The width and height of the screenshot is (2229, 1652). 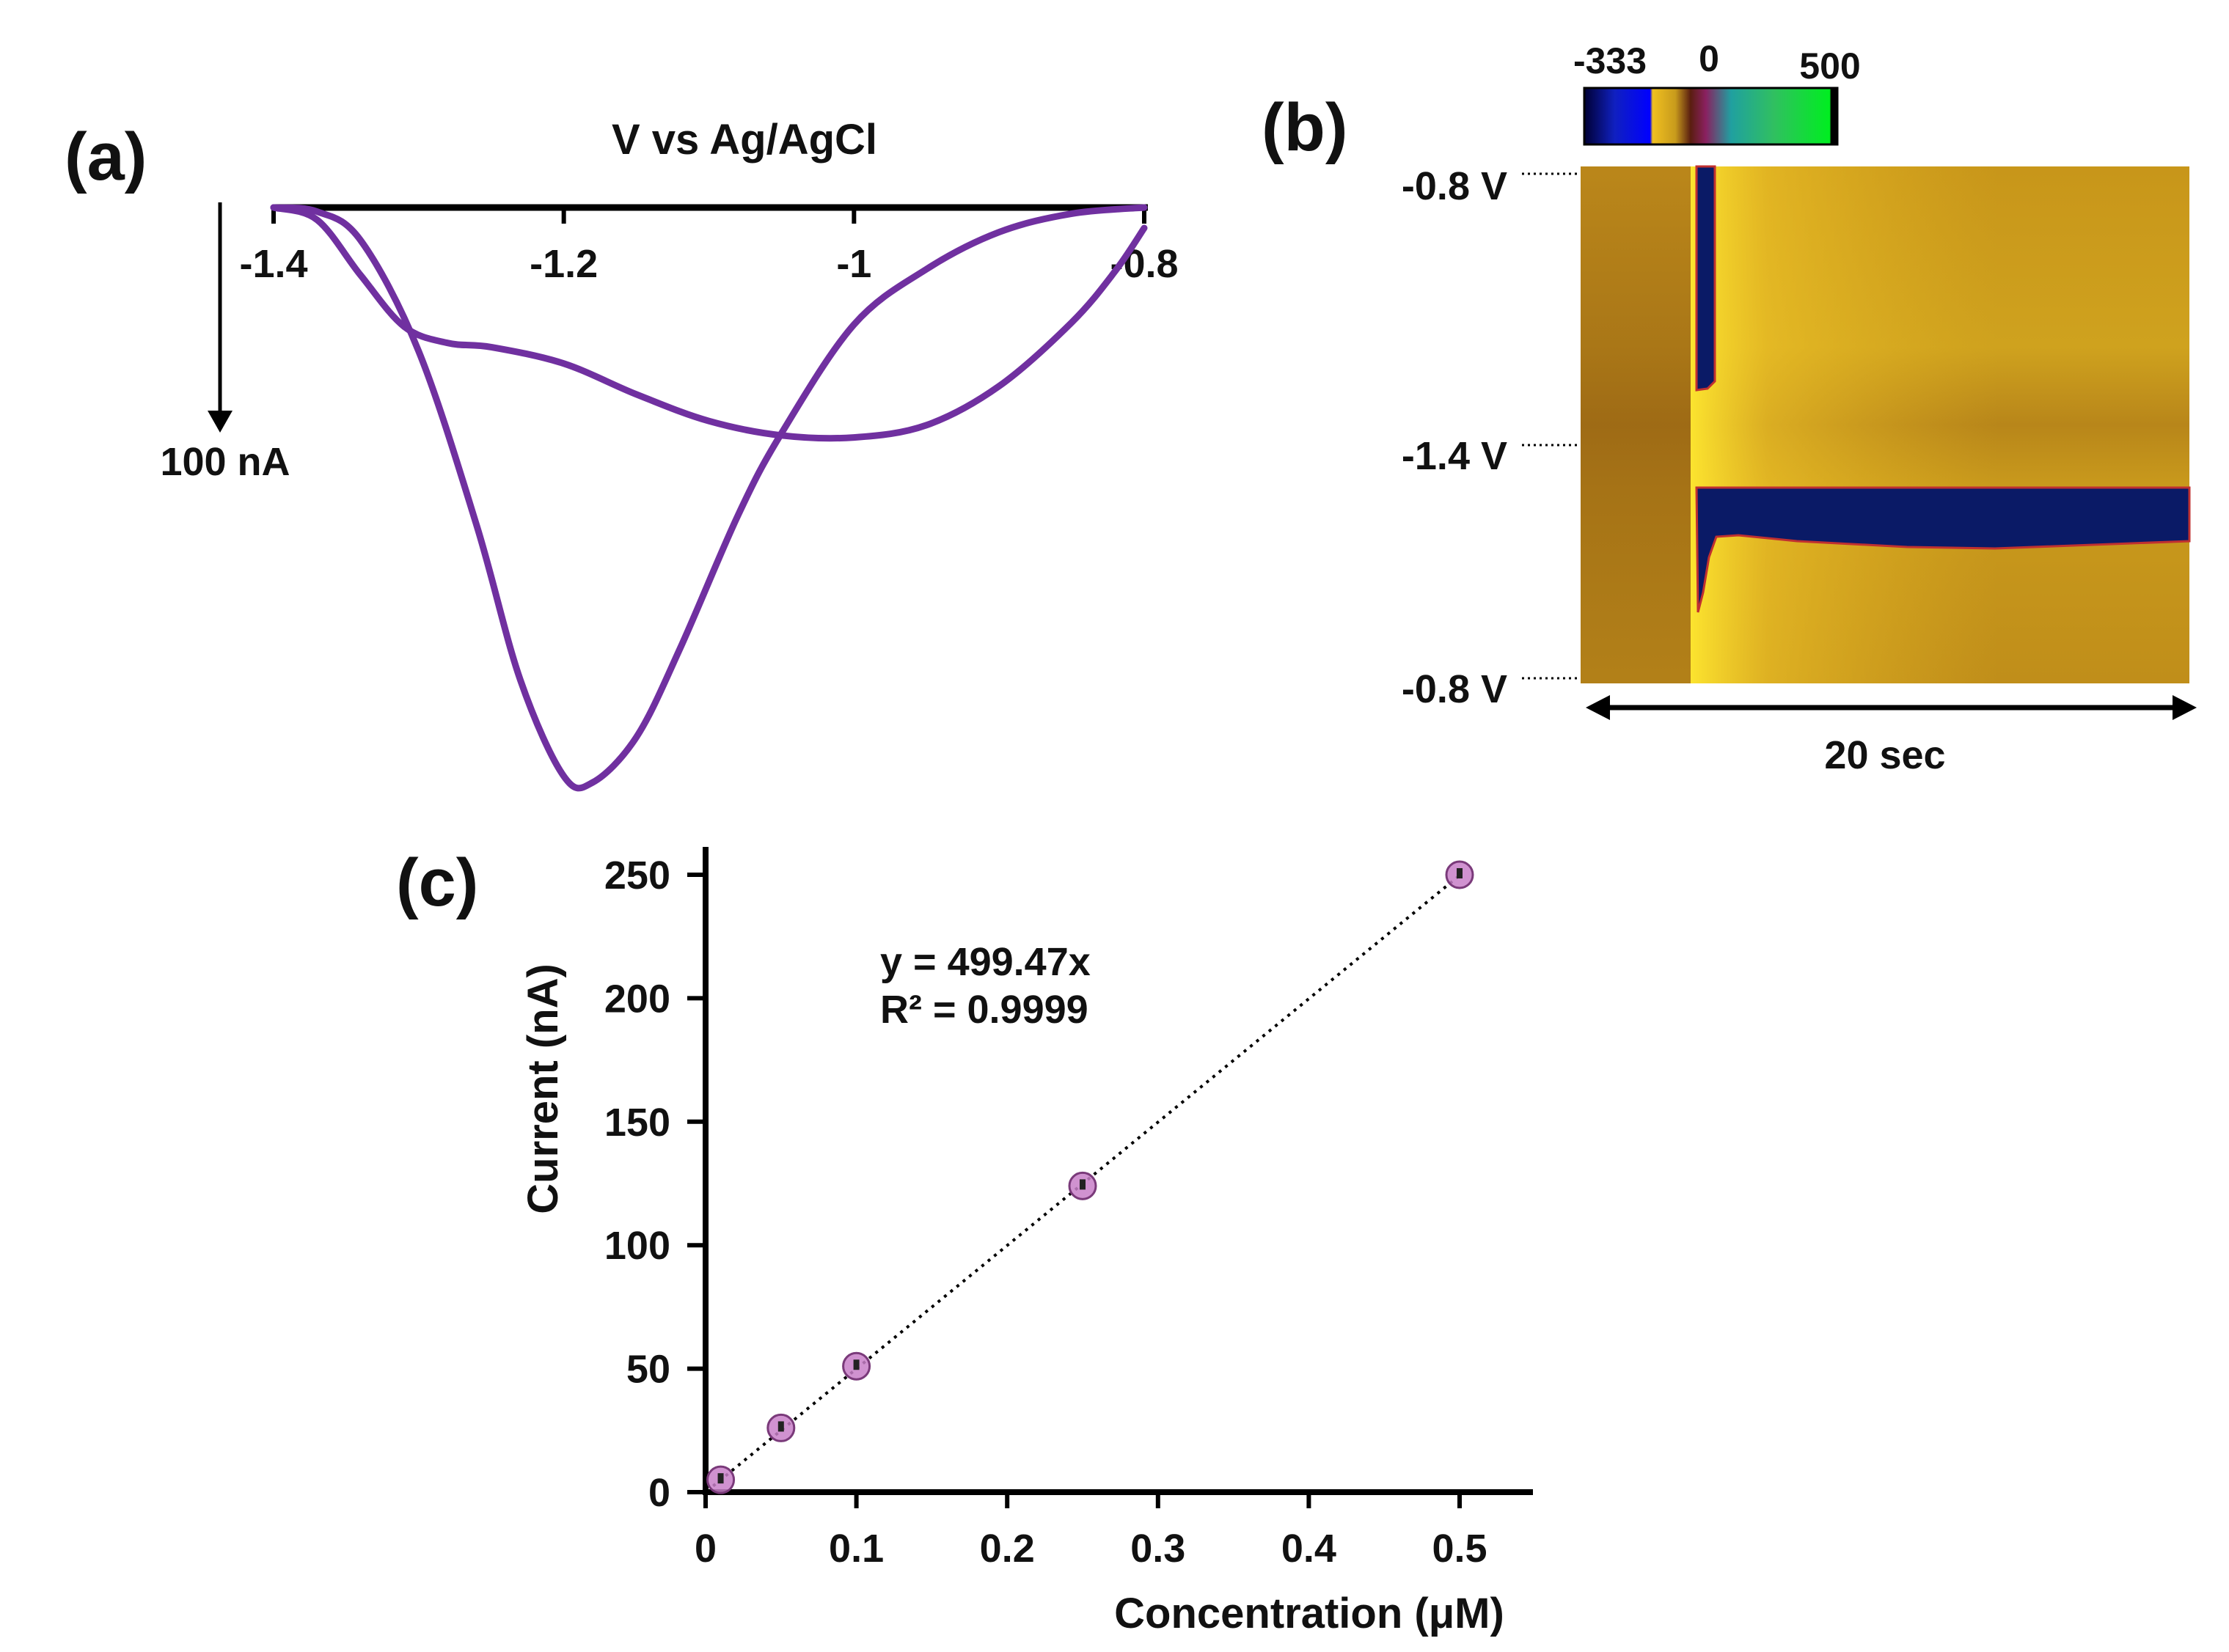 I want to click on panel-c-points, so click(x=1090, y=1177).